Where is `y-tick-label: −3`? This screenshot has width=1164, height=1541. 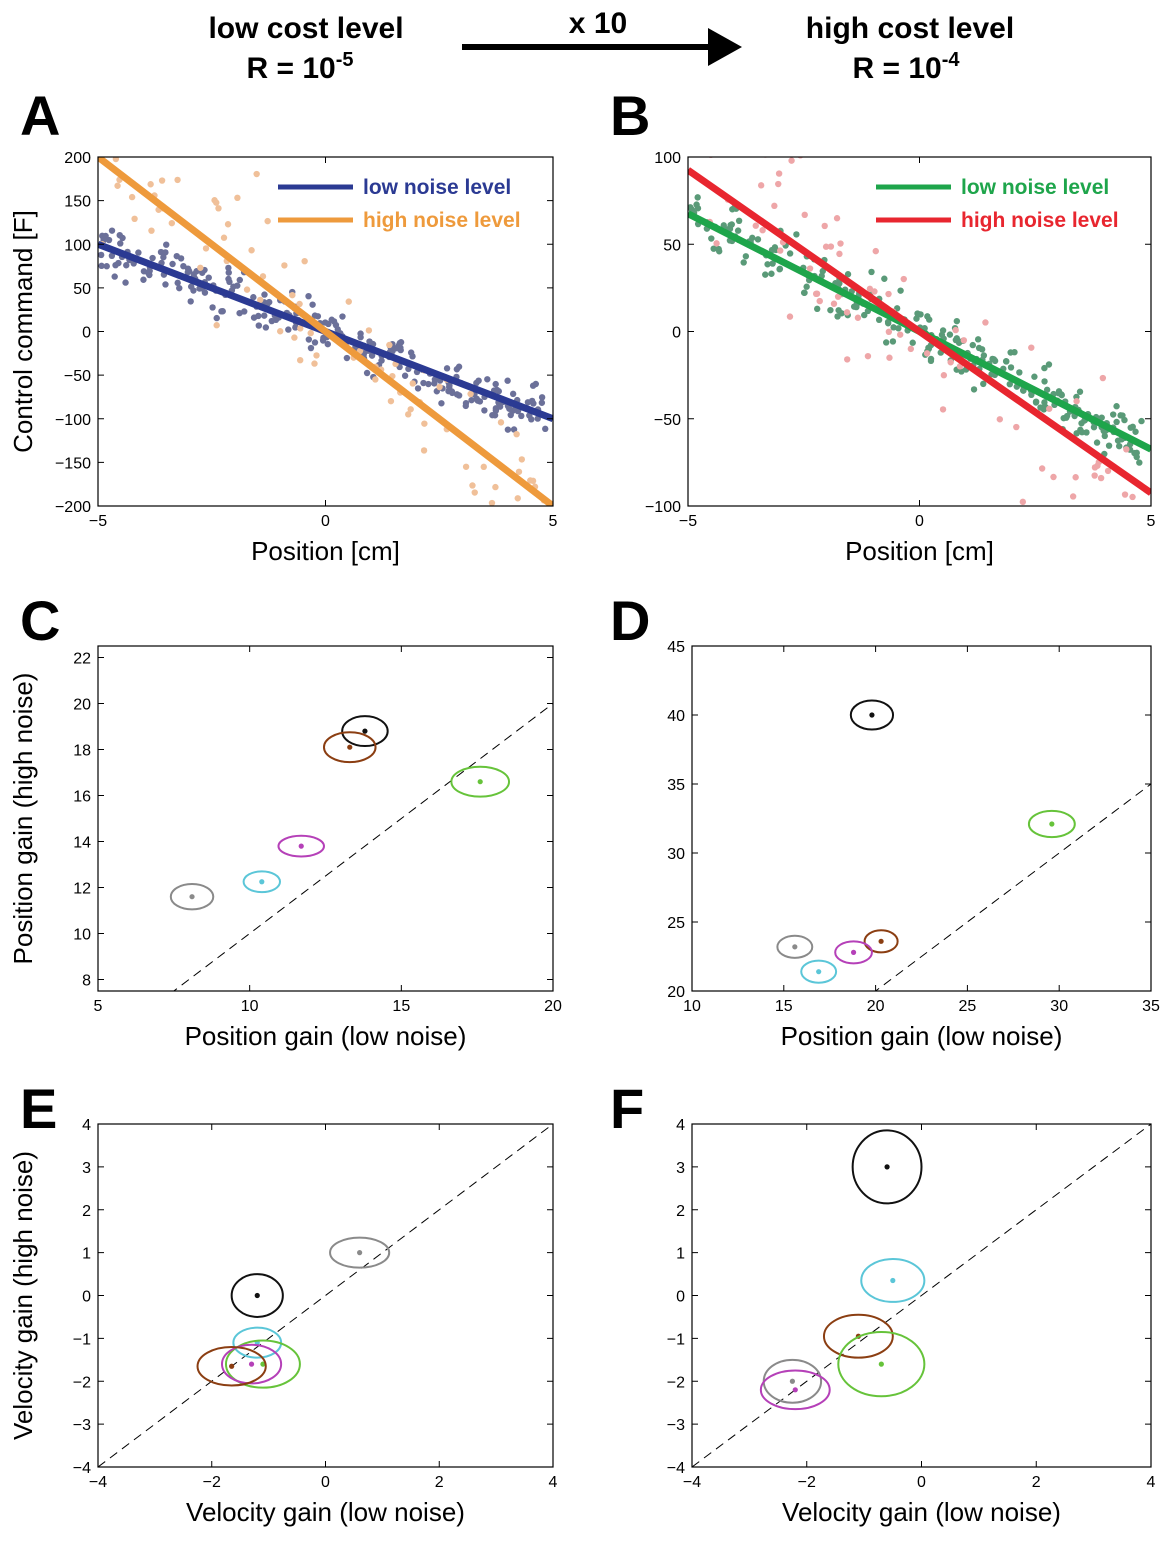 y-tick-label: −3 is located at coordinates (82, 1425).